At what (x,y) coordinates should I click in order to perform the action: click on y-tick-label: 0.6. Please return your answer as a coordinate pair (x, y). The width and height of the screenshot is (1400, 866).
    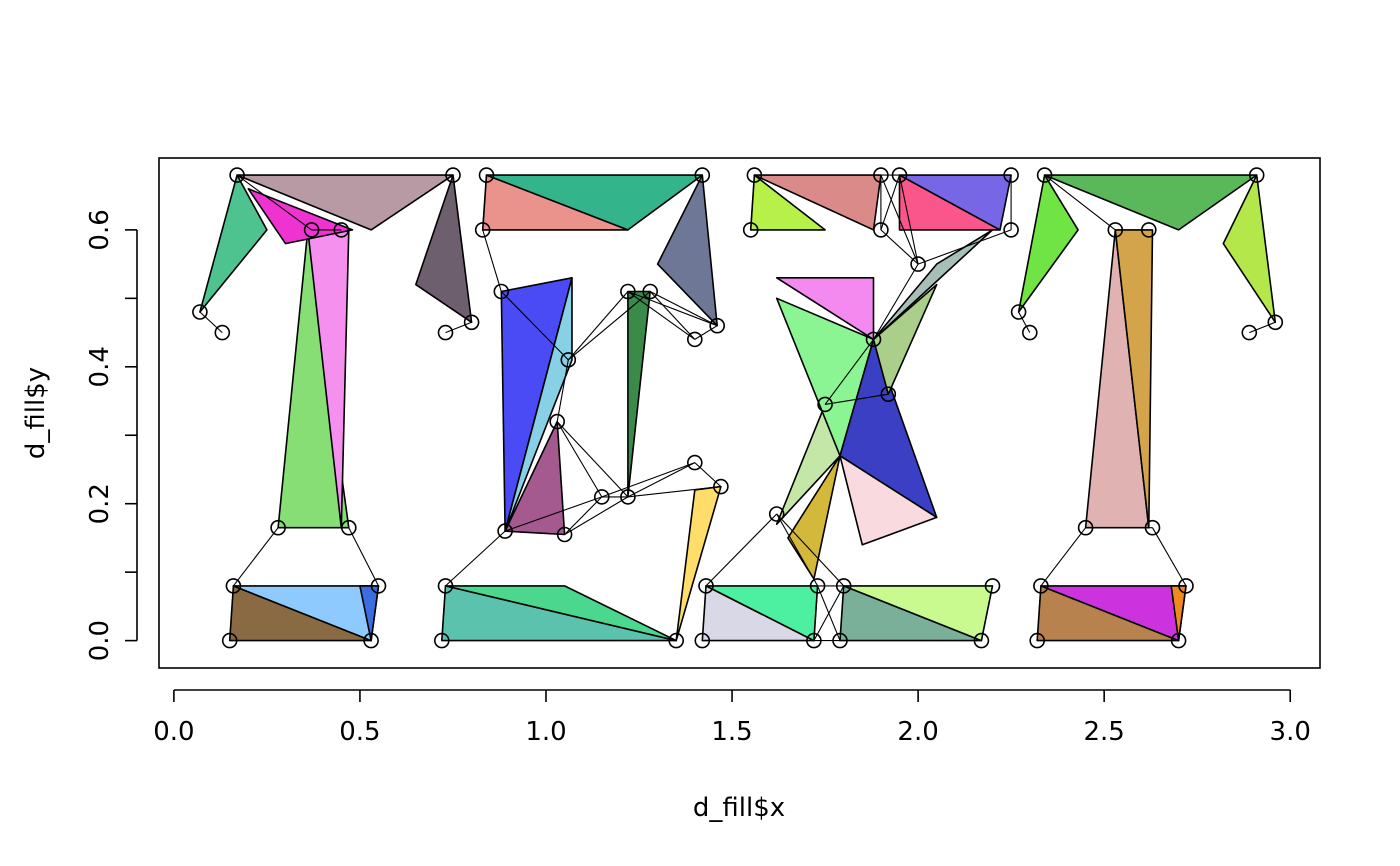
    Looking at the image, I should click on (100, 229).